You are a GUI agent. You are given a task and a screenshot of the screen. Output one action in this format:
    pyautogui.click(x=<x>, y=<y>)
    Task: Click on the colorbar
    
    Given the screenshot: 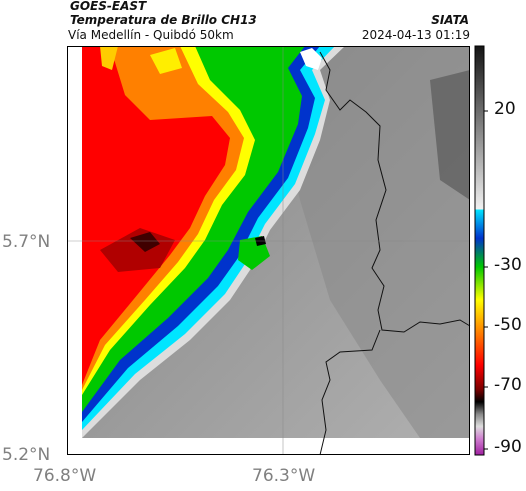 What is the action you would take?
    pyautogui.click(x=479, y=250)
    